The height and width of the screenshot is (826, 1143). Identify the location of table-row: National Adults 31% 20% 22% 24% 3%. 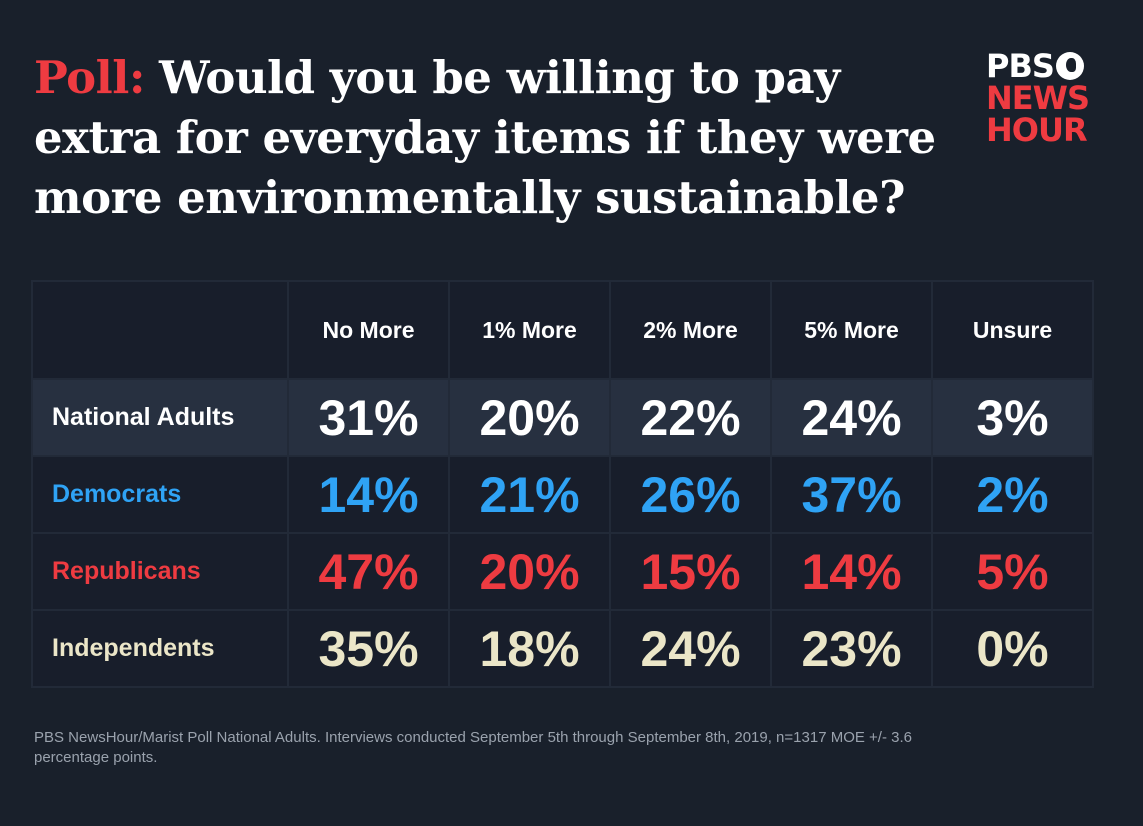
(562, 417).